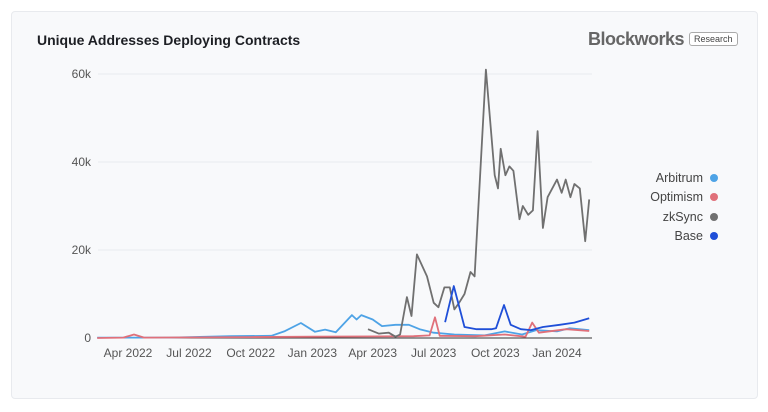  I want to click on y-tick-label: 40k, so click(82, 162).